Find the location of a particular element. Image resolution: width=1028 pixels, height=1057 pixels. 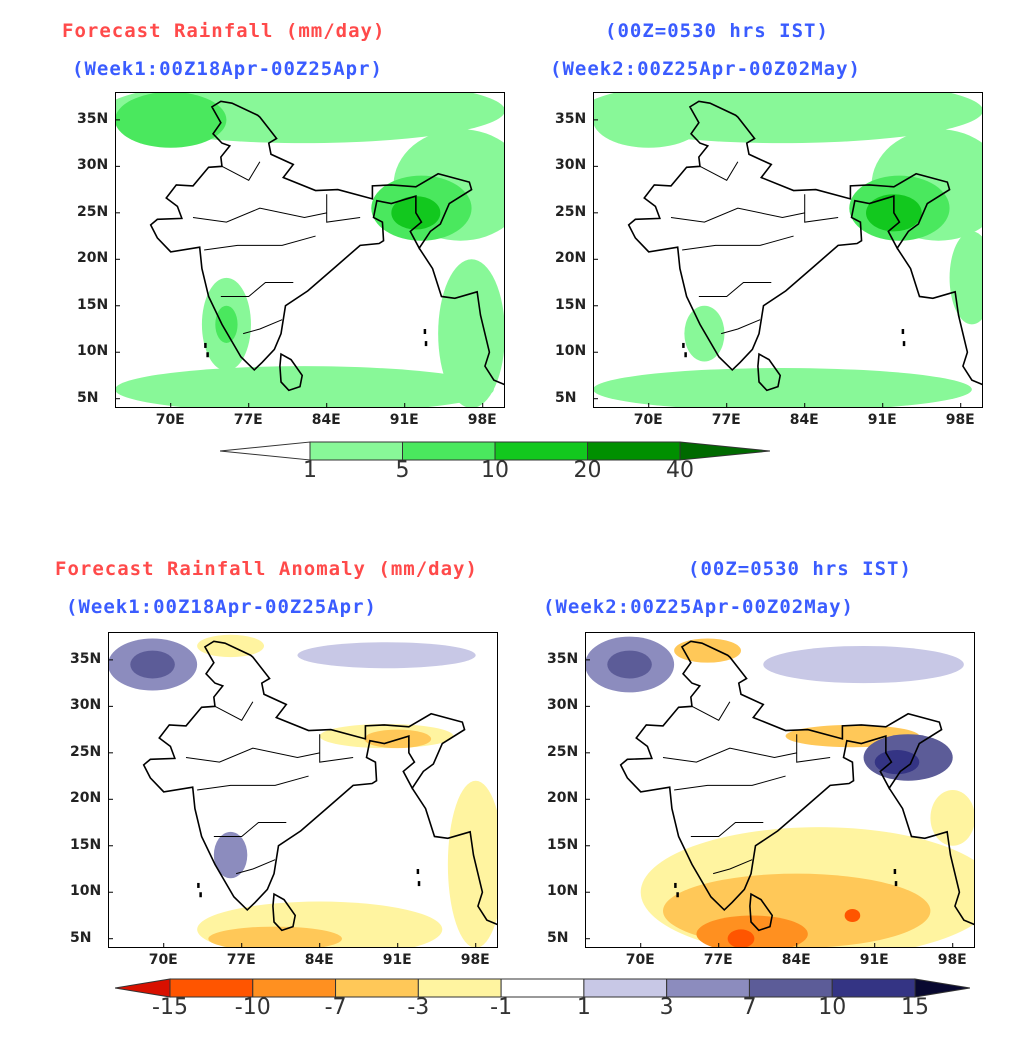

colorbar-label: 40 is located at coordinates (680, 470).